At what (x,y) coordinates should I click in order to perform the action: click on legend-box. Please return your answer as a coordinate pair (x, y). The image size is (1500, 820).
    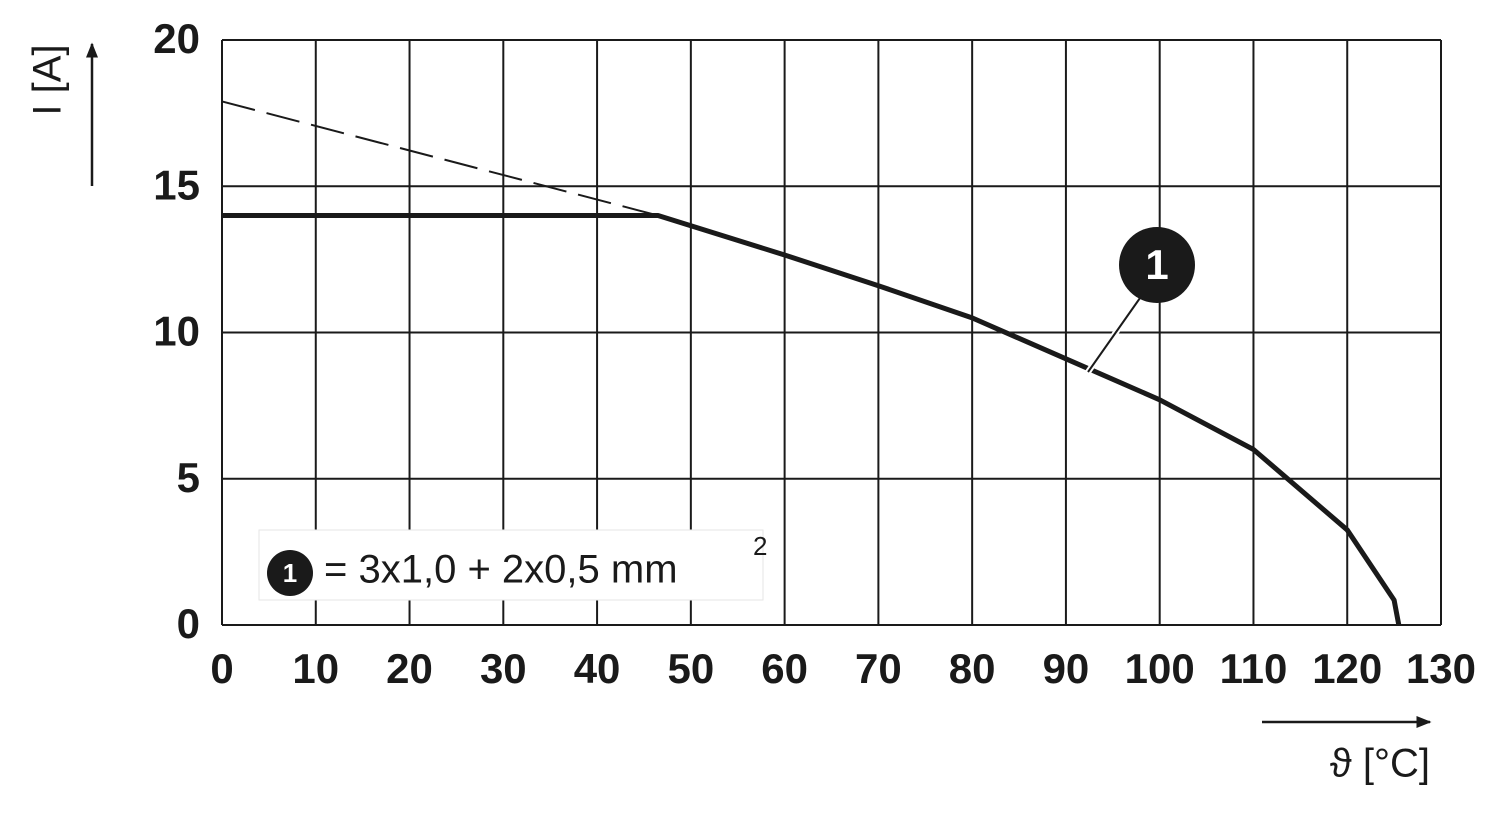
    Looking at the image, I should click on (511, 565).